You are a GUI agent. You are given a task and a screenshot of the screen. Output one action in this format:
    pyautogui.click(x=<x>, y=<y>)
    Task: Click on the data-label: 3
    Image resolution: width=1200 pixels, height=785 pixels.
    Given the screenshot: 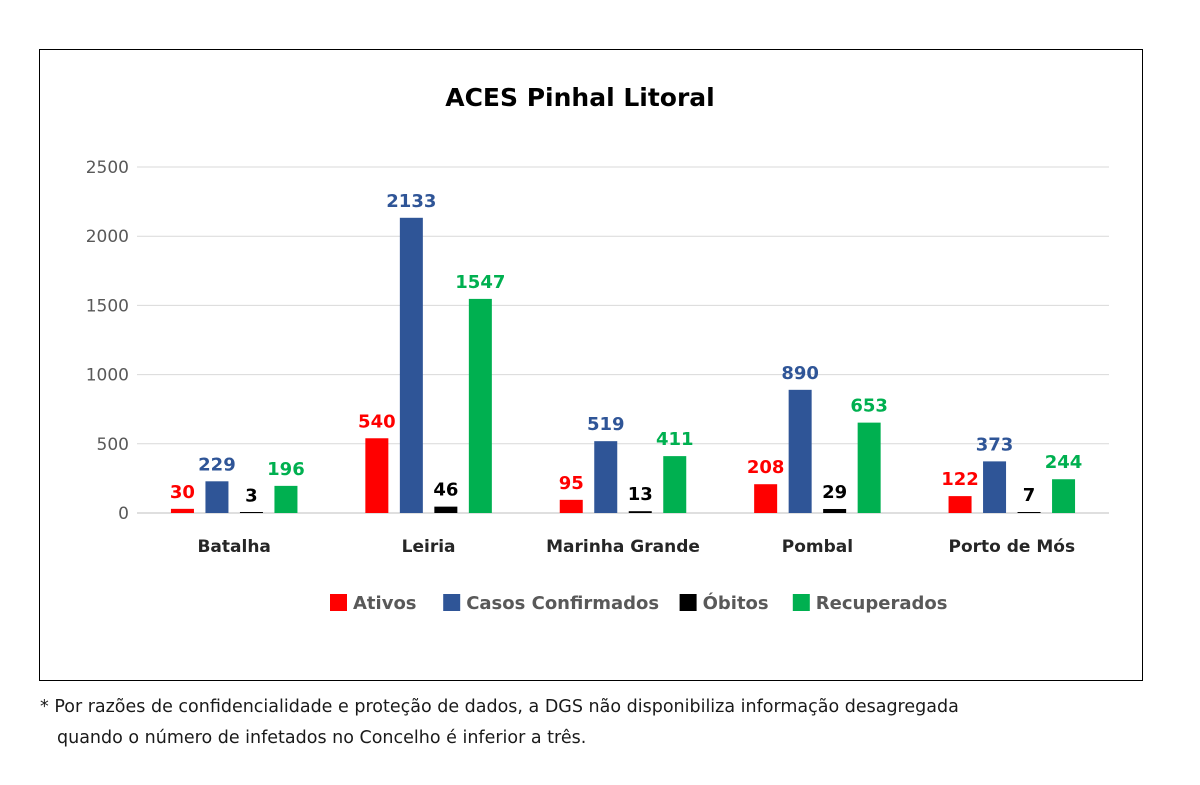 What is the action you would take?
    pyautogui.click(x=251, y=496)
    